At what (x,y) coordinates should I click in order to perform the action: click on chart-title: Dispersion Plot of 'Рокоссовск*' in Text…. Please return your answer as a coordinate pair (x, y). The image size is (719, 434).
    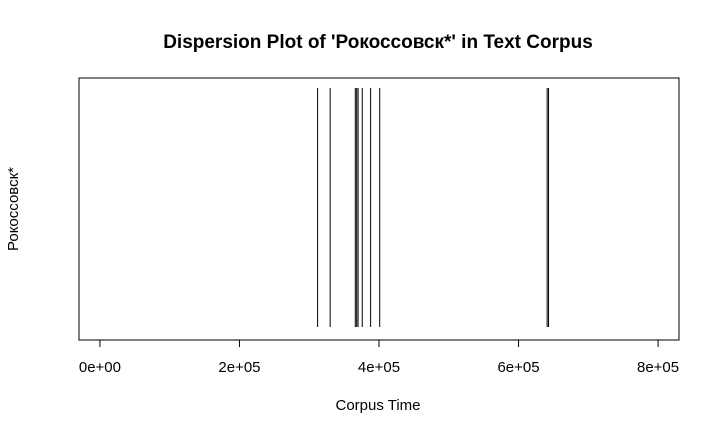
    Looking at the image, I should click on (378, 42).